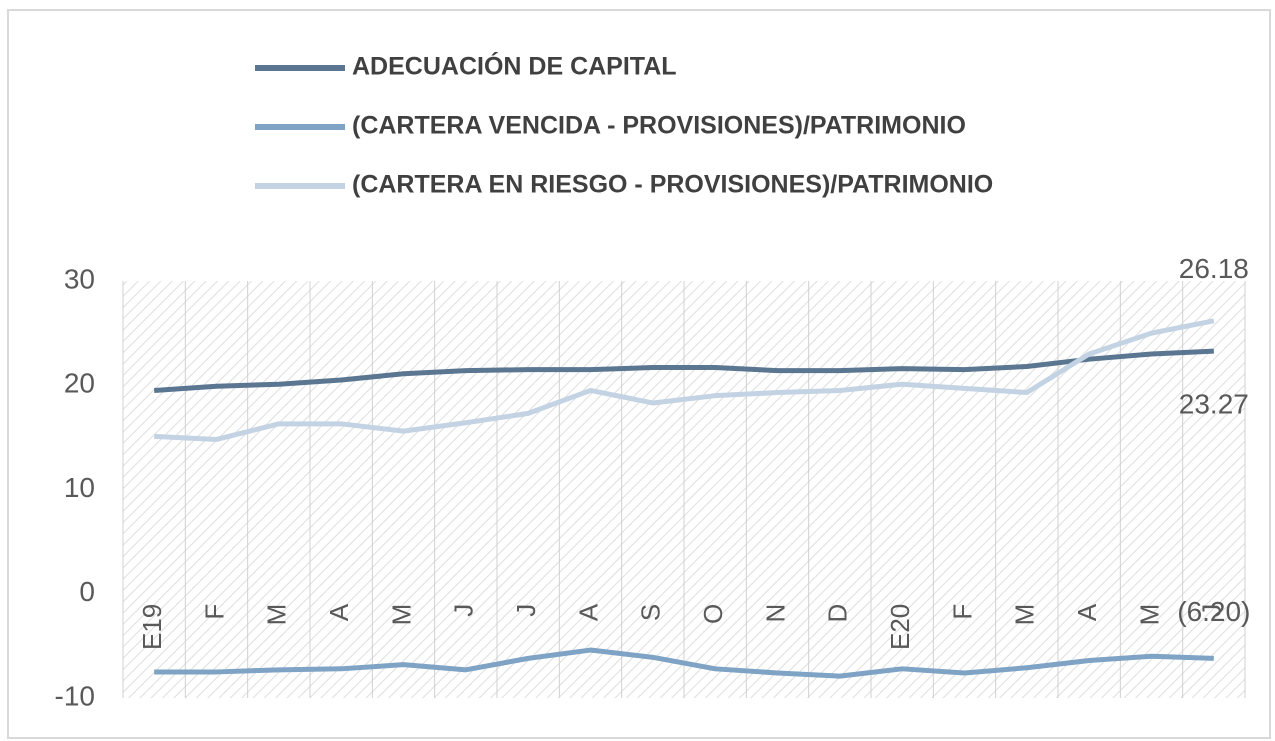 The image size is (1275, 741). I want to click on y-tick-label: 20, so click(79, 383).